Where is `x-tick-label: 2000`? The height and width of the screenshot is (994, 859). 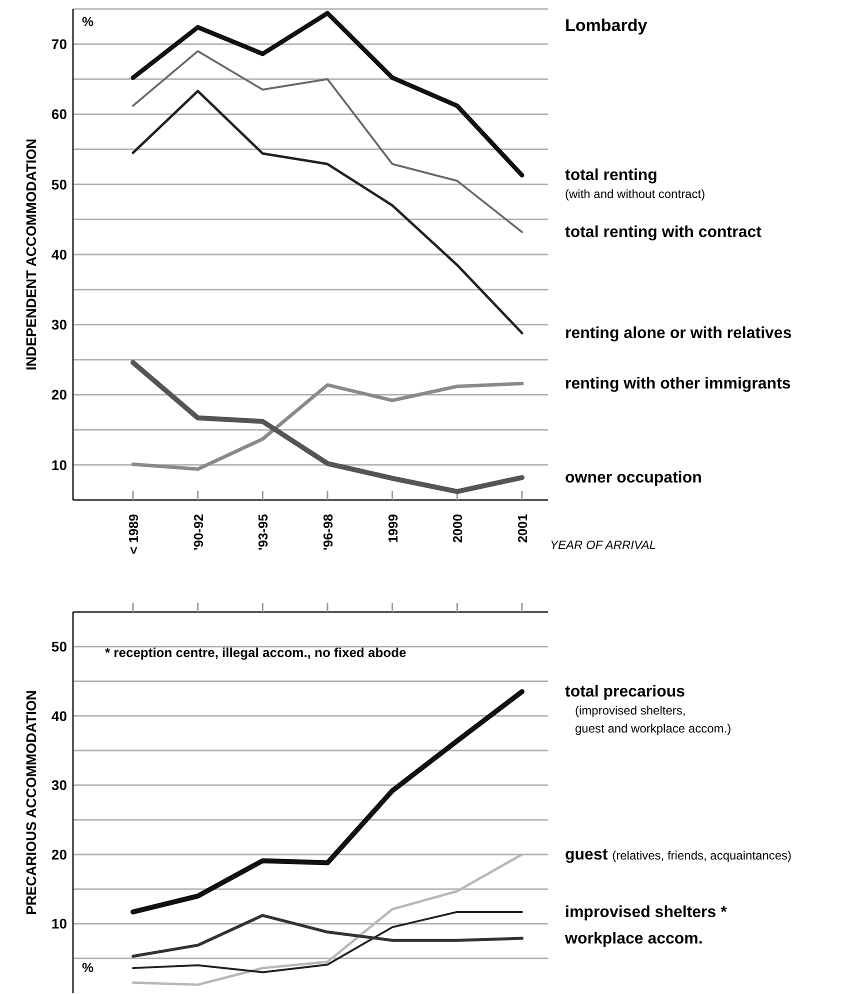
x-tick-label: 2000 is located at coordinates (458, 528).